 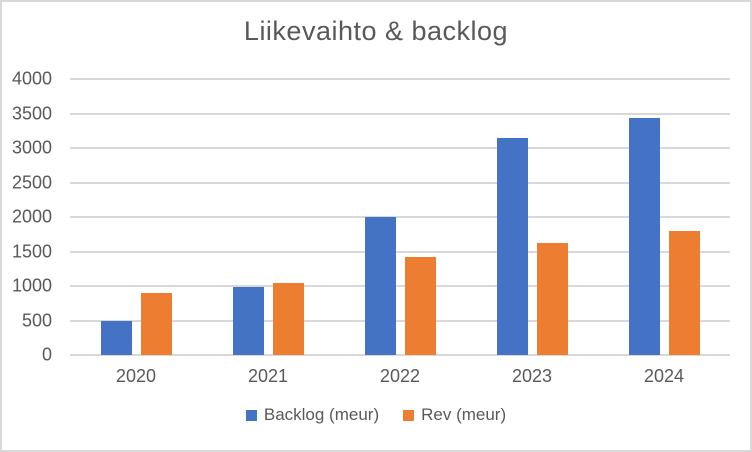 What do you see at coordinates (251, 415) in the screenshot?
I see `legend-swatch-icon-backlog-meur` at bounding box center [251, 415].